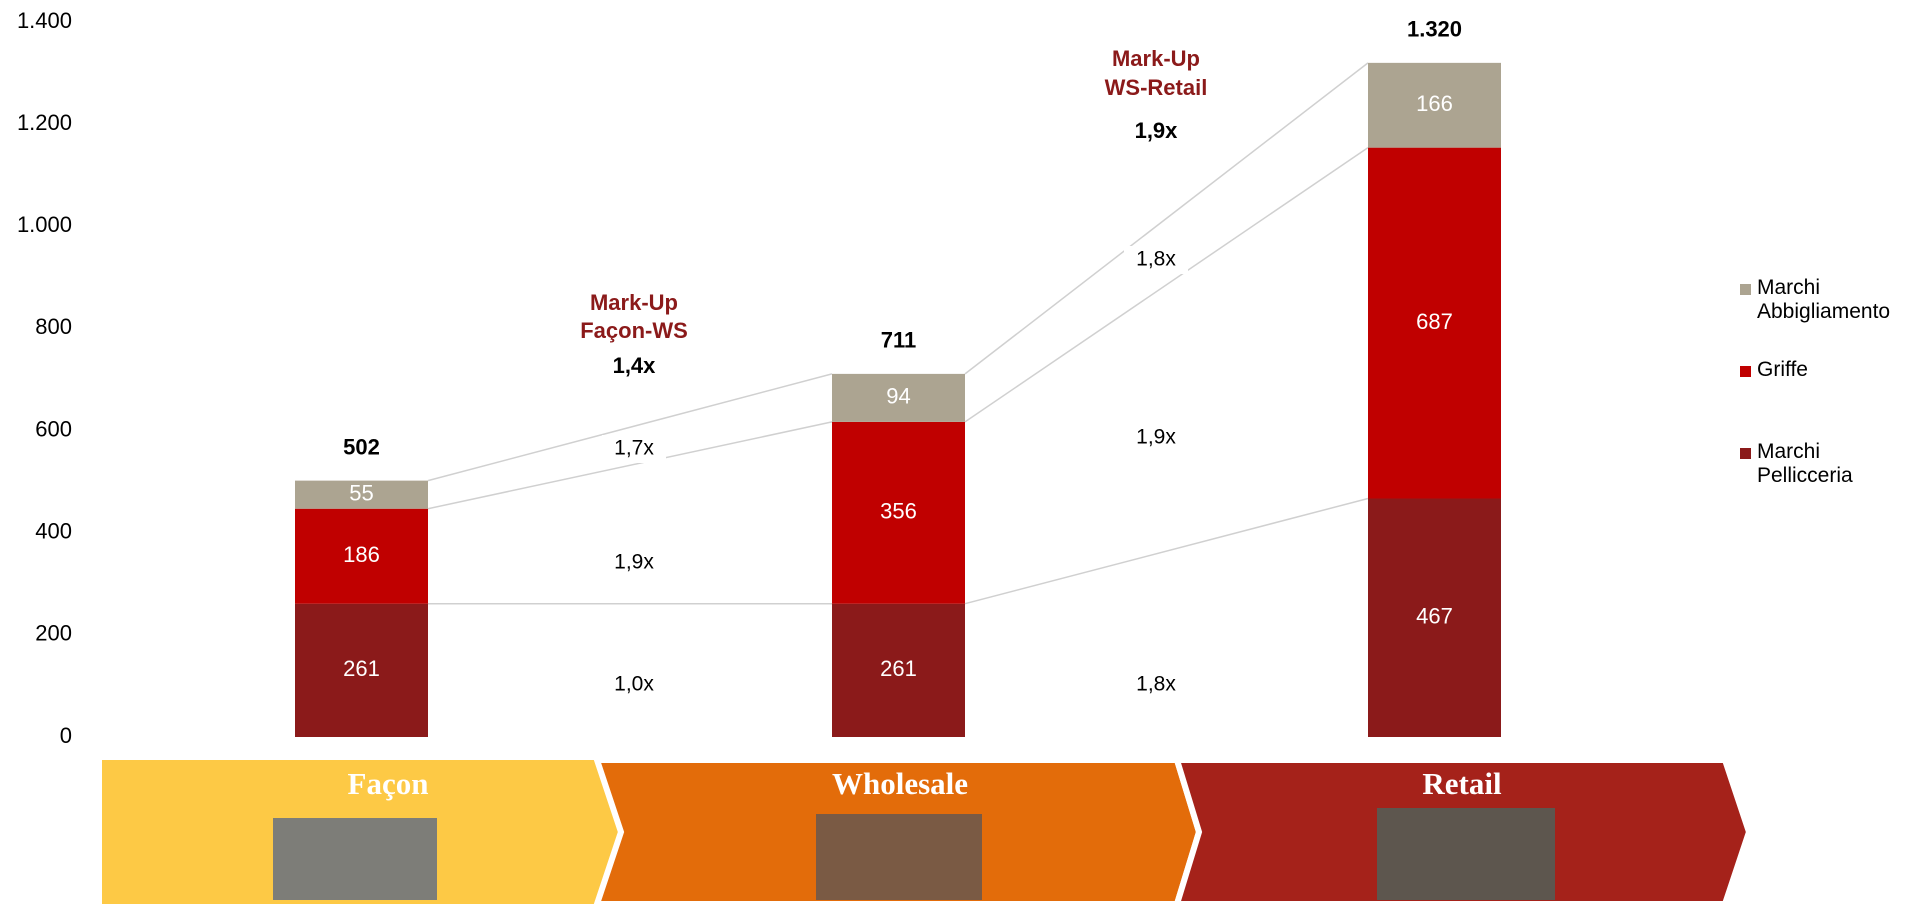 The height and width of the screenshot is (904, 1919). I want to click on data-label: 166, so click(1434, 103).